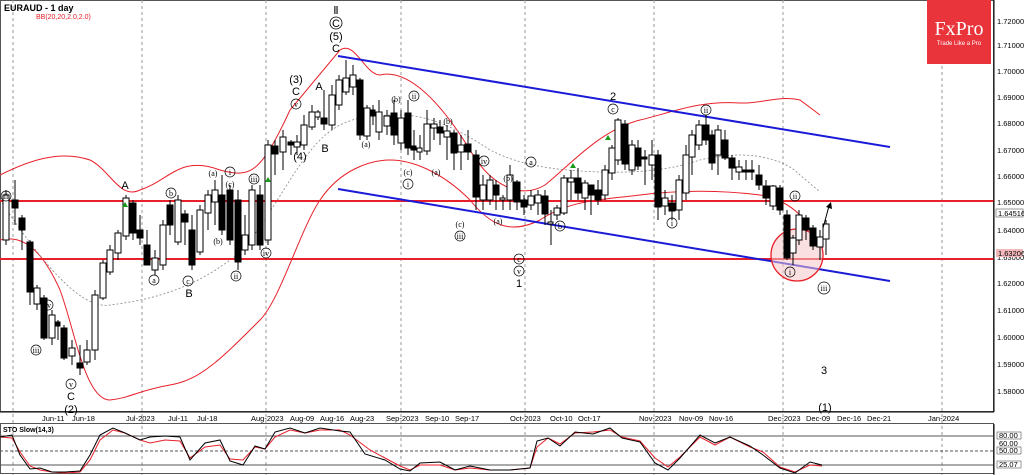  I want to click on svg-text: Aug-16, so click(332, 418).